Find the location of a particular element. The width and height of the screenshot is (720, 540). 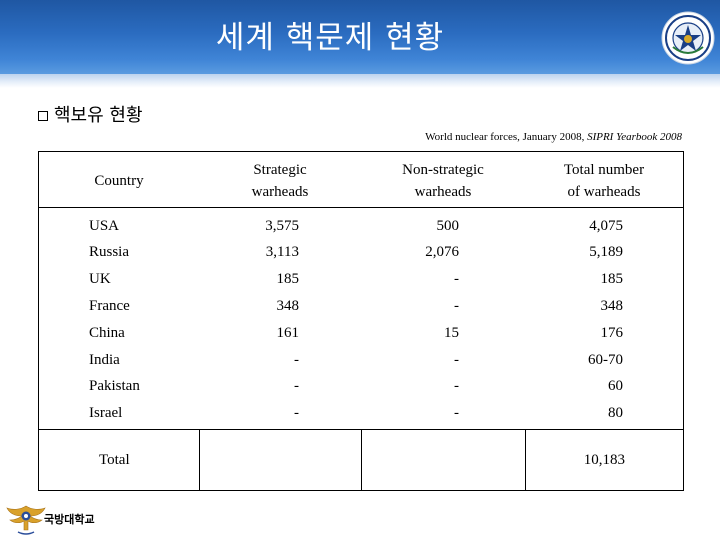

cell-country: Russia is located at coordinates (109, 252).